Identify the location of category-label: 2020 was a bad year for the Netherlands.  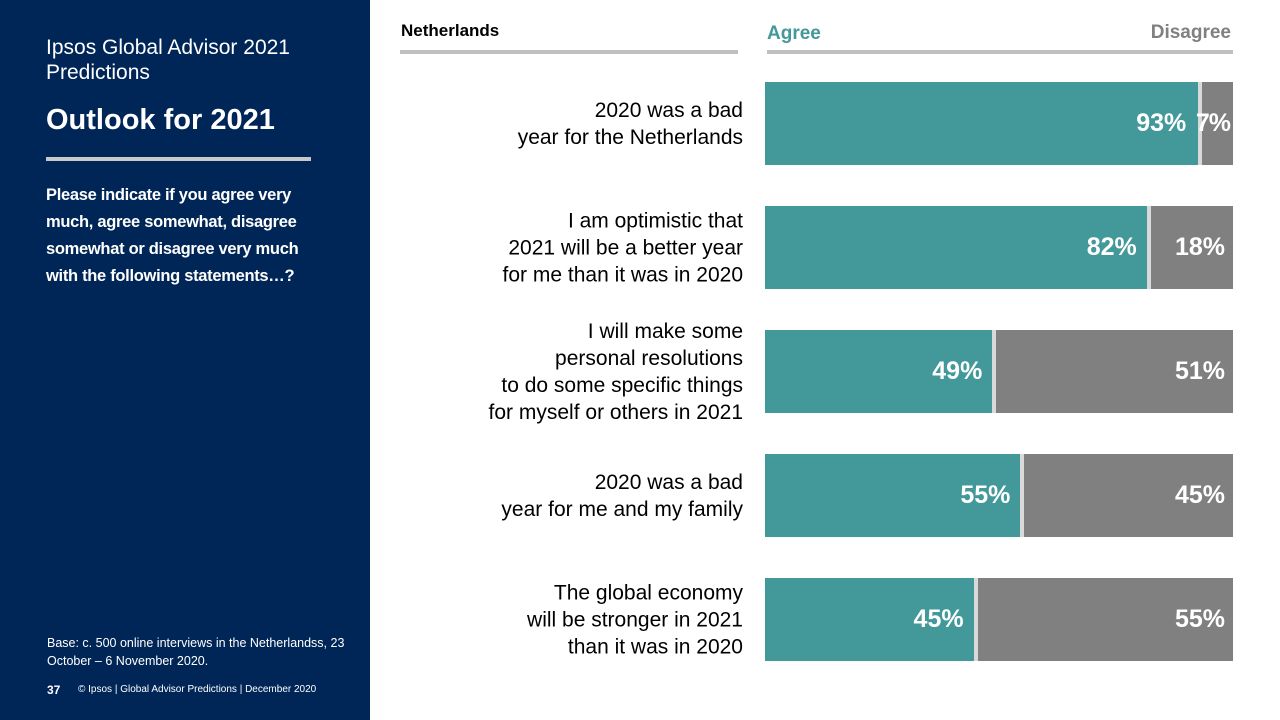
(630, 123).